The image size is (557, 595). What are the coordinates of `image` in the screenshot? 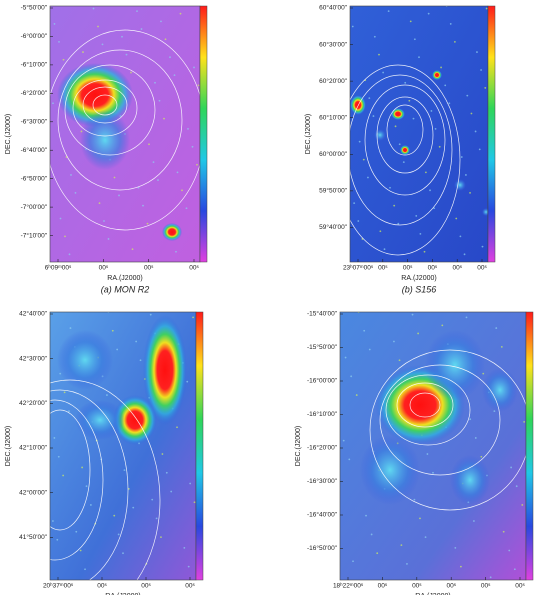 It's located at (419, 131).